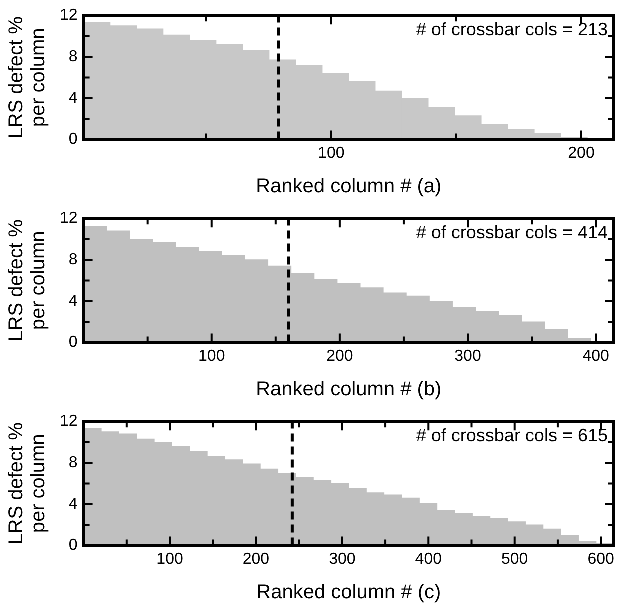 This screenshot has width=619, height=609. I want to click on annotation: # of crossbar cols = 213, so click(512, 30).